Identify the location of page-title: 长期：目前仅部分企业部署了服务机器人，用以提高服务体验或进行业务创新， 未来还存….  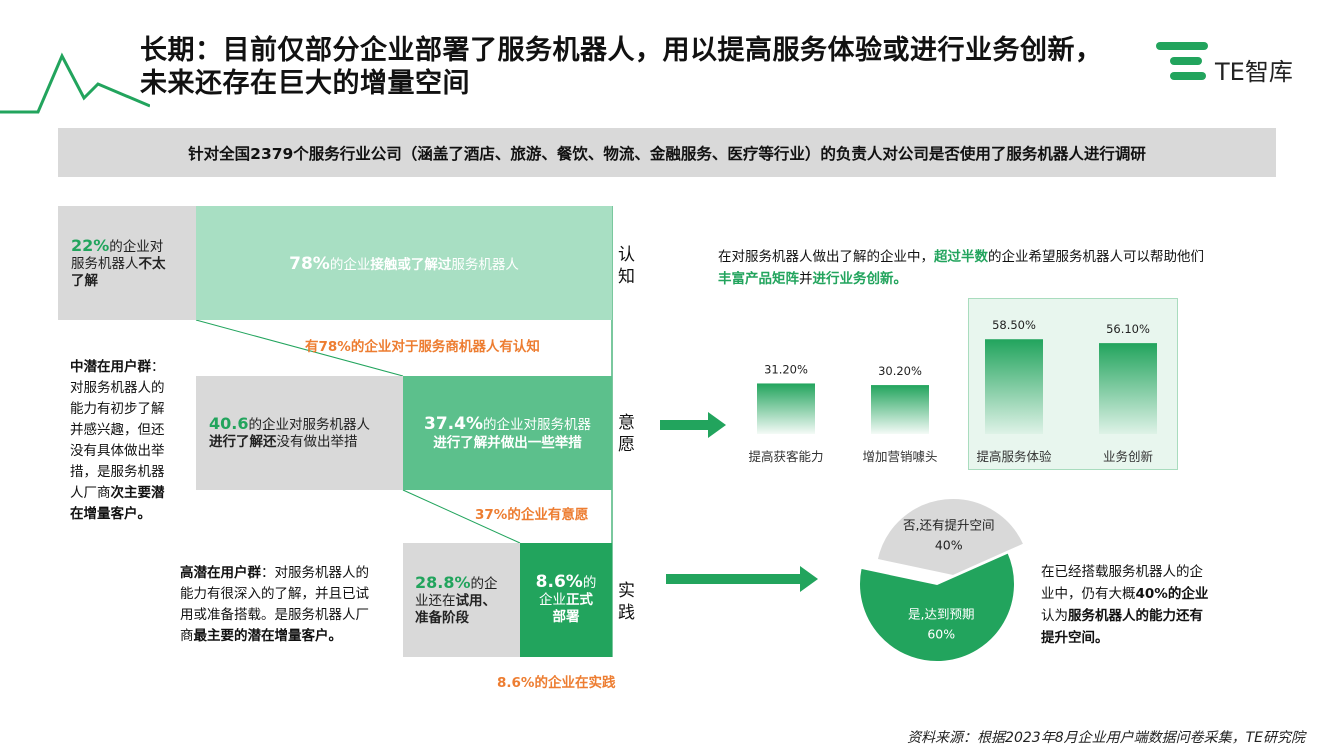
(660, 67).